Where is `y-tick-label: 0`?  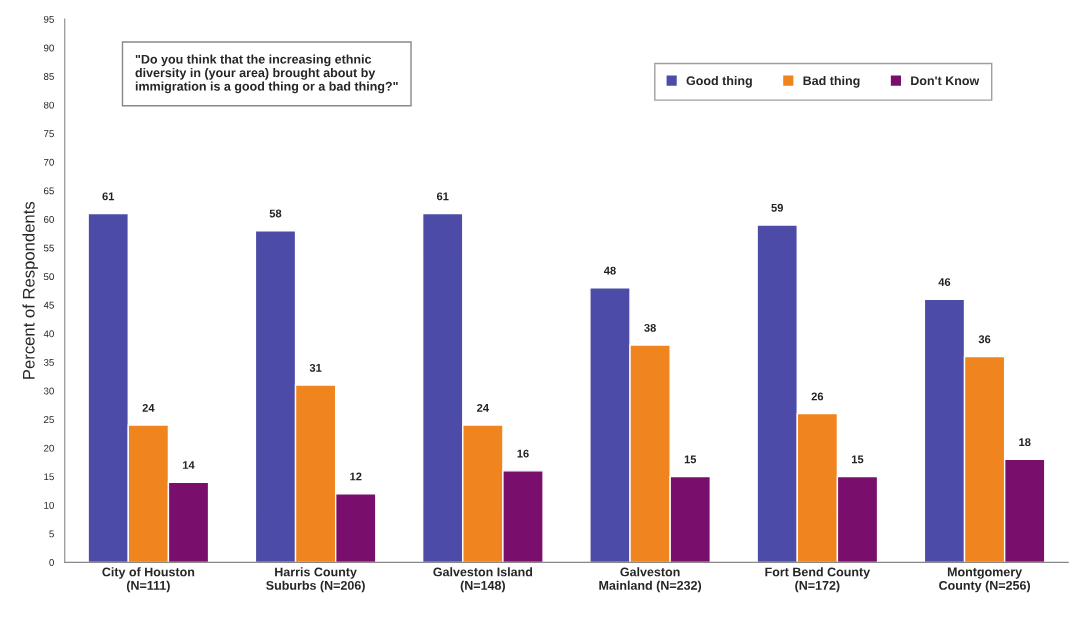 y-tick-label: 0 is located at coordinates (51, 562).